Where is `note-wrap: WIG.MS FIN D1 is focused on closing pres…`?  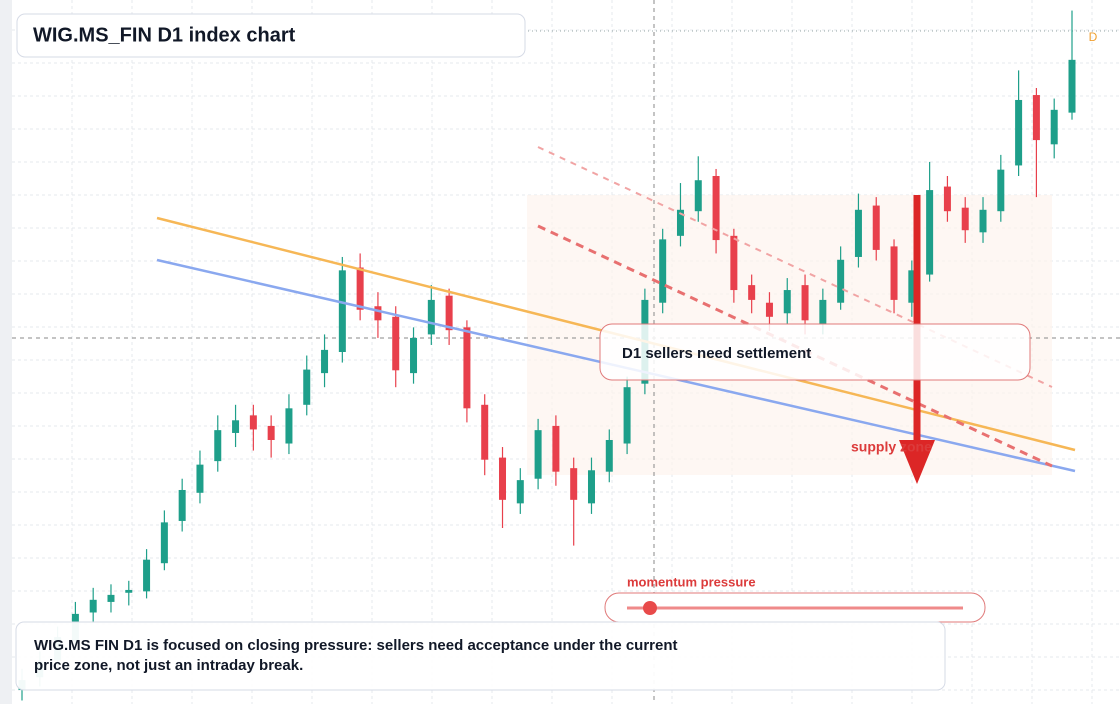 note-wrap: WIG.MS FIN D1 is focused on closing pres… is located at coordinates (356, 655).